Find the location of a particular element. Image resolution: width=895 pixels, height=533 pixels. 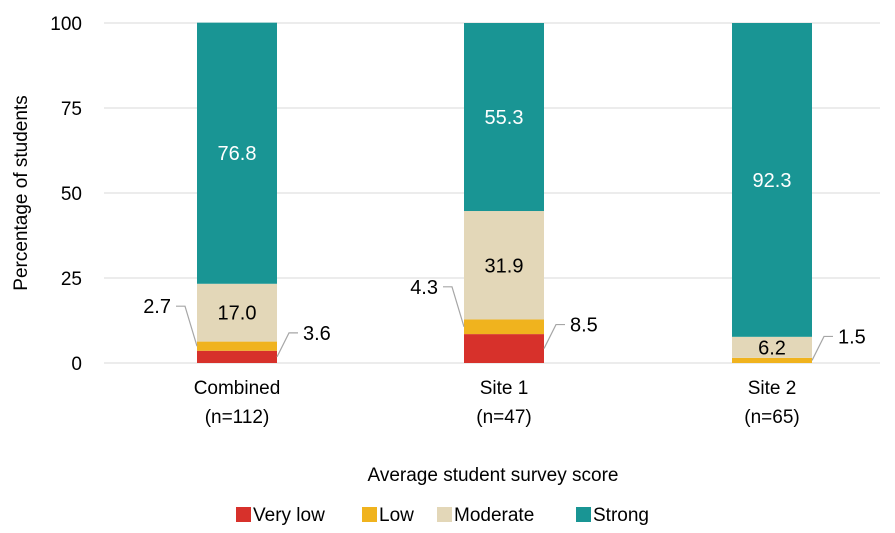

data-label: 55.3 is located at coordinates (504, 118).